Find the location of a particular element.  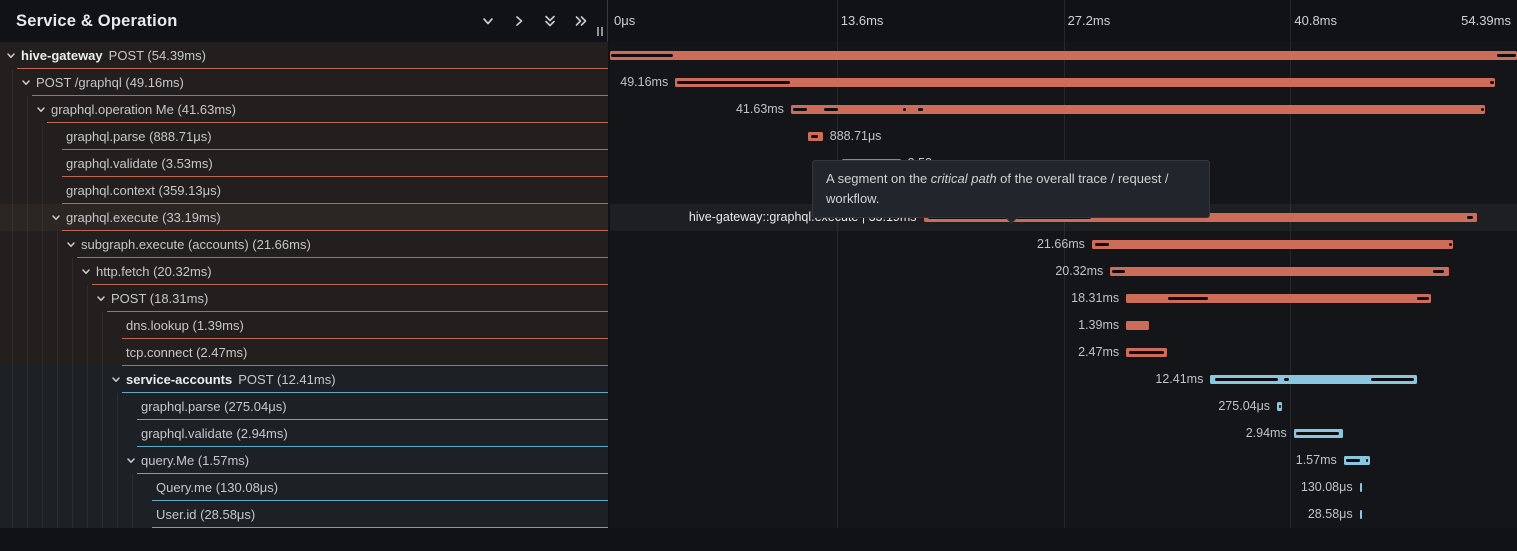

timeline-row is located at coordinates (1063, 55).